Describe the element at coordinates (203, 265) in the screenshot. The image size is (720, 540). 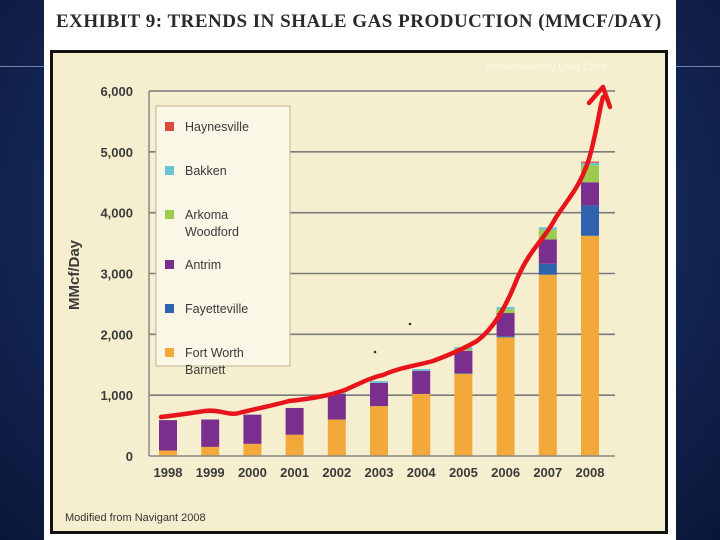
I see `legend-label-antrim: Antrim` at that location.